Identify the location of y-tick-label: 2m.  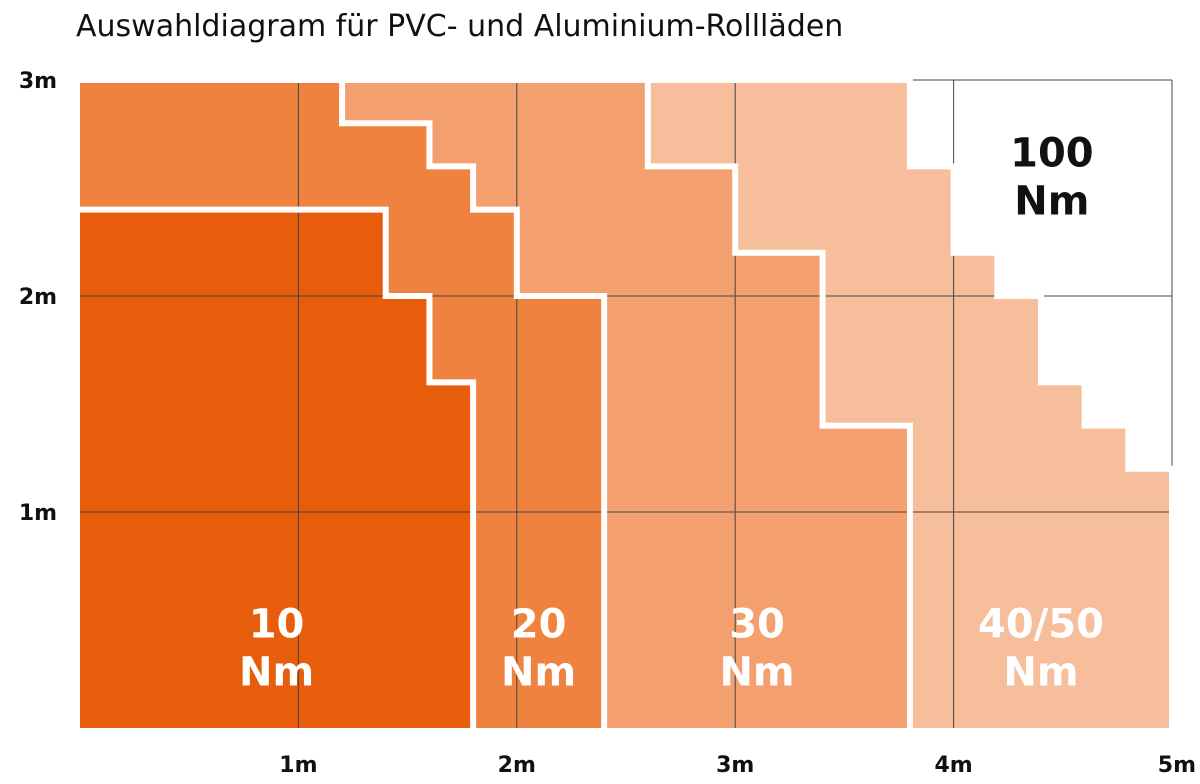
(38, 297).